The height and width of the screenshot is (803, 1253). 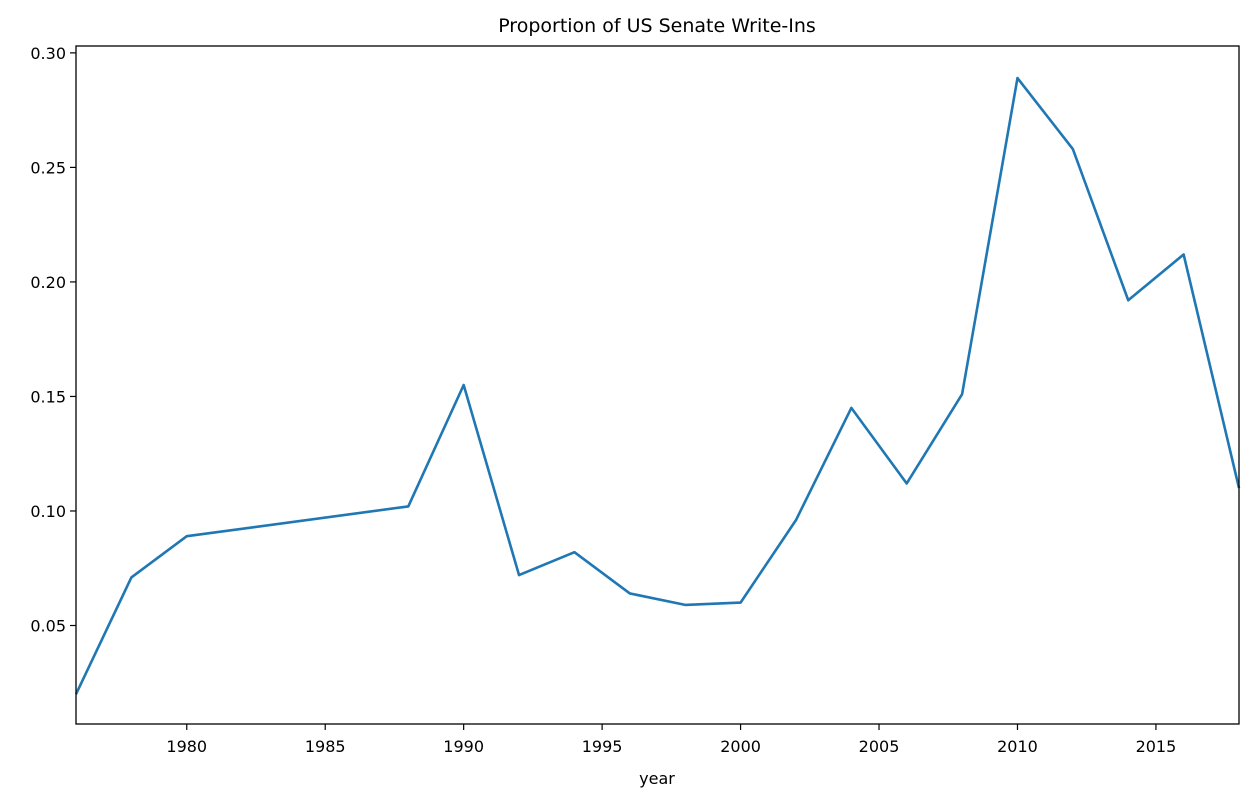 I want to click on x-tick-label: 1995, so click(x=602, y=746).